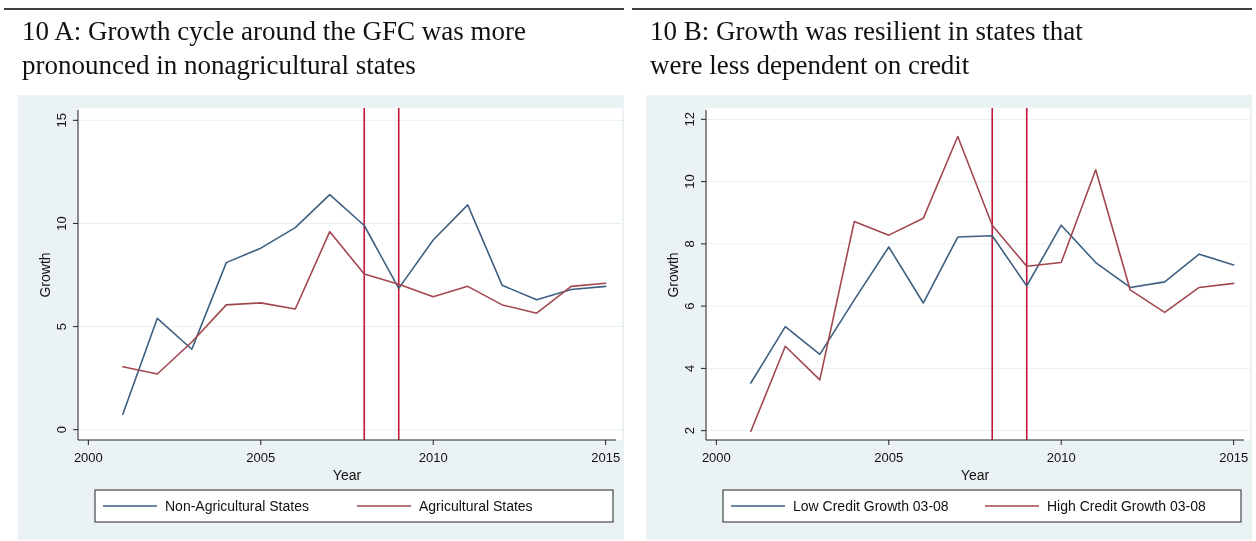 The width and height of the screenshot is (1256, 541). What do you see at coordinates (274, 48) in the screenshot?
I see `chart-title: 10 A: Growth cycle around the GFC was more pronounced in nonagricultural states` at bounding box center [274, 48].